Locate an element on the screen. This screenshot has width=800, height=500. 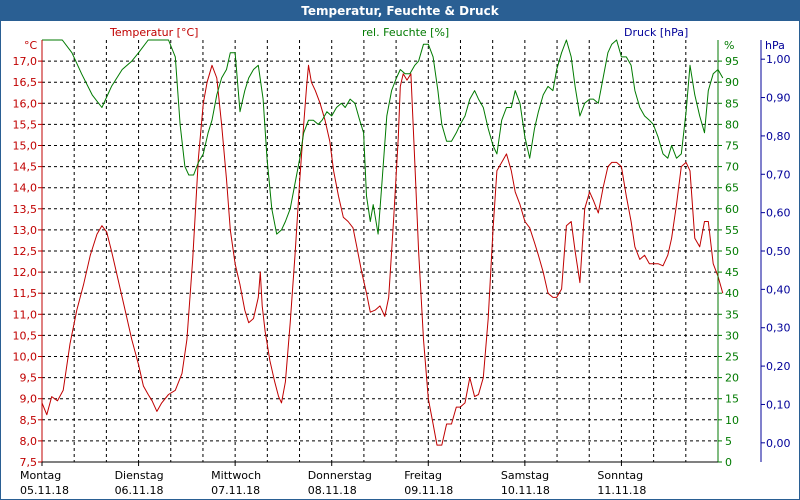
pressure-tick-label: 0,40 is located at coordinates (778, 289).